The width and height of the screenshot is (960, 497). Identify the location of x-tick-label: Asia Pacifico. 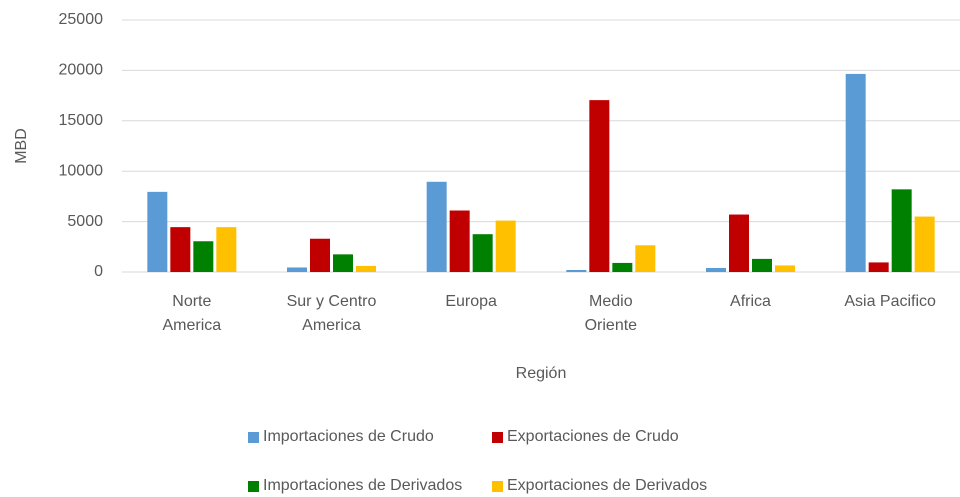
(890, 301).